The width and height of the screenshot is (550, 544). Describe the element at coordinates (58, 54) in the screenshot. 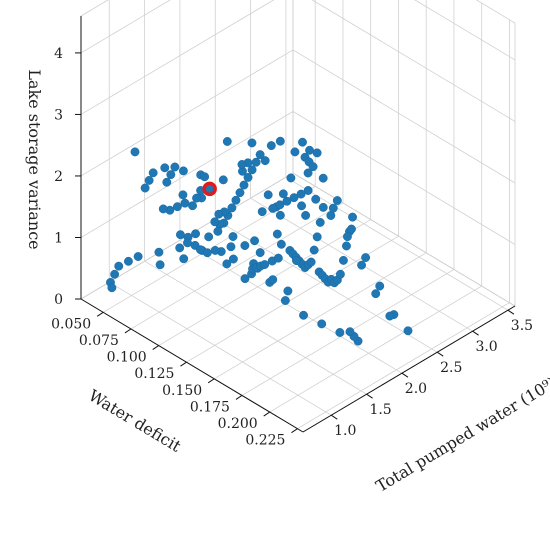

I see `z-tick-label: 4` at that location.